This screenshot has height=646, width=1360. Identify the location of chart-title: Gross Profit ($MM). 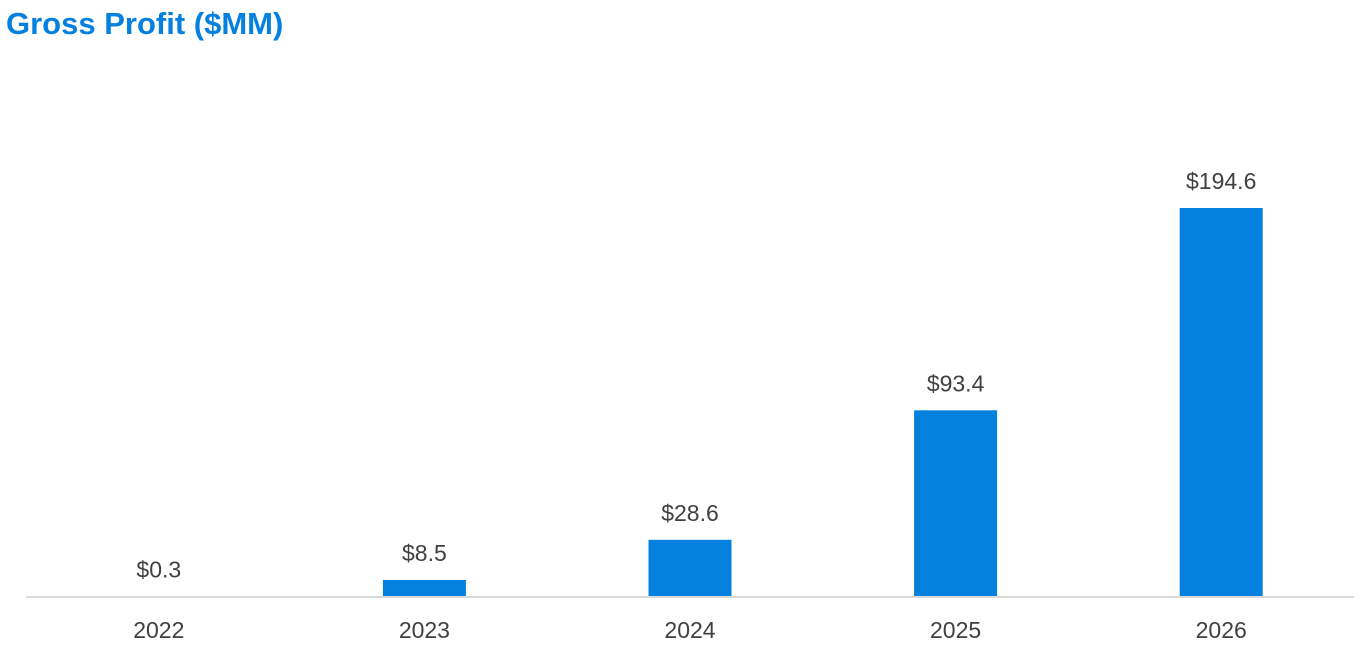
(145, 23).